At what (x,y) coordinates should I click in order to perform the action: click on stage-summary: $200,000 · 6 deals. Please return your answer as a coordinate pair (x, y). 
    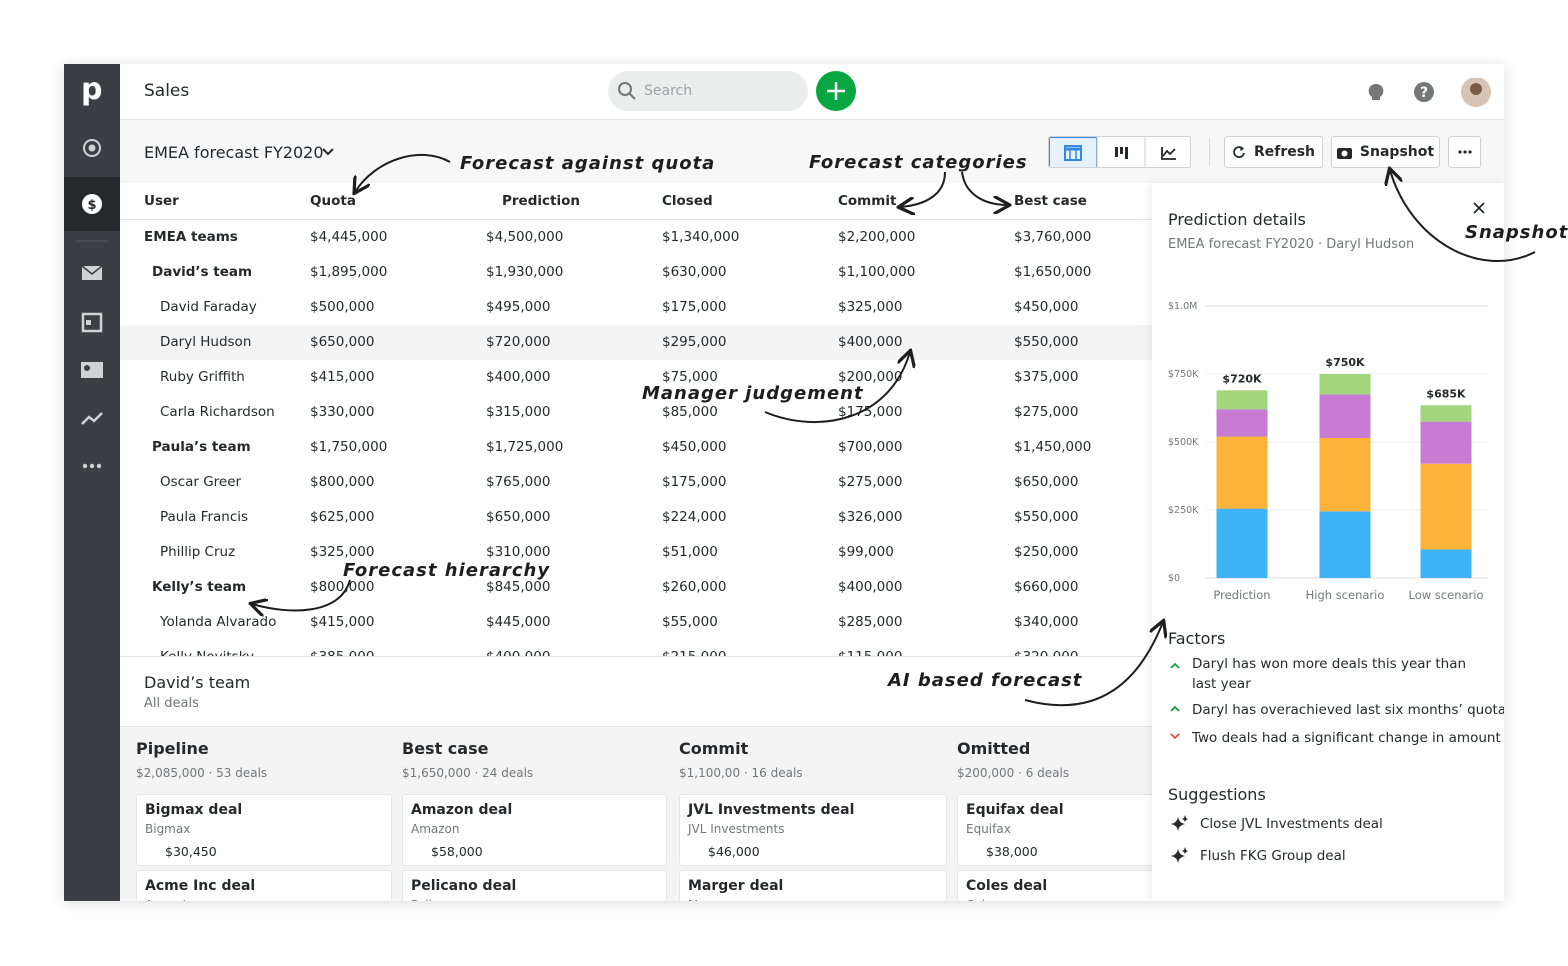
    Looking at the image, I should click on (1013, 773).